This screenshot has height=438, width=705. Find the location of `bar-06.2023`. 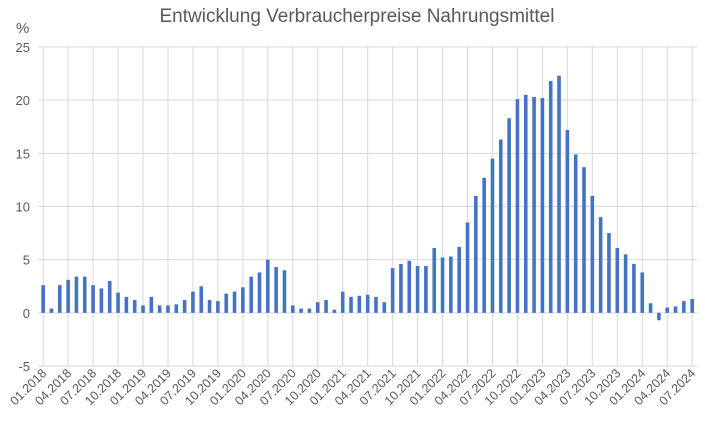

bar-06.2023 is located at coordinates (584, 240).